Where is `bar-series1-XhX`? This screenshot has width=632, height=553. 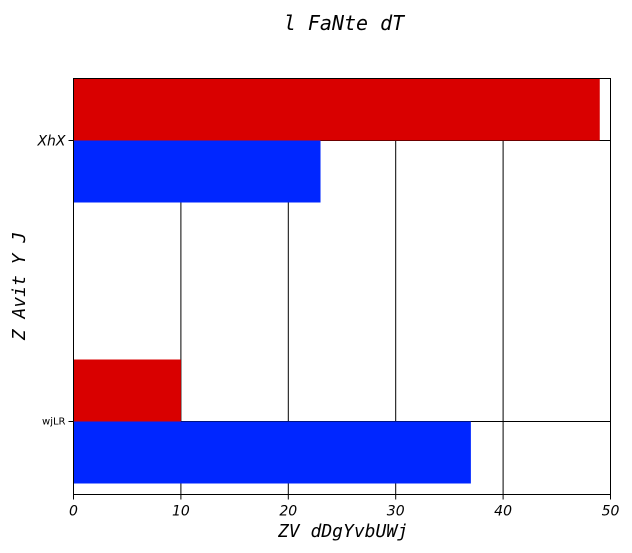
bar-series1-XhX is located at coordinates (336, 109).